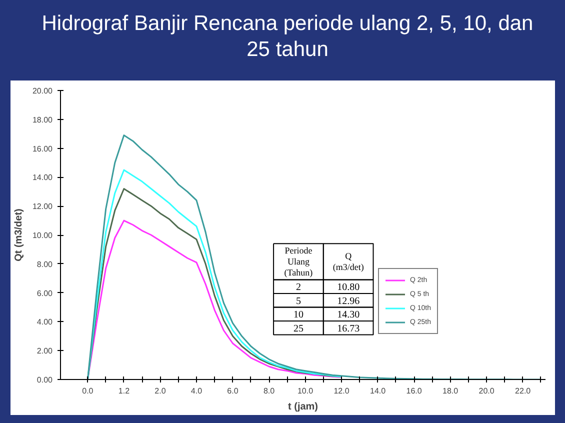 The image size is (565, 423). What do you see at coordinates (160, 391) in the screenshot?
I see `x-tick-label: 2.0` at bounding box center [160, 391].